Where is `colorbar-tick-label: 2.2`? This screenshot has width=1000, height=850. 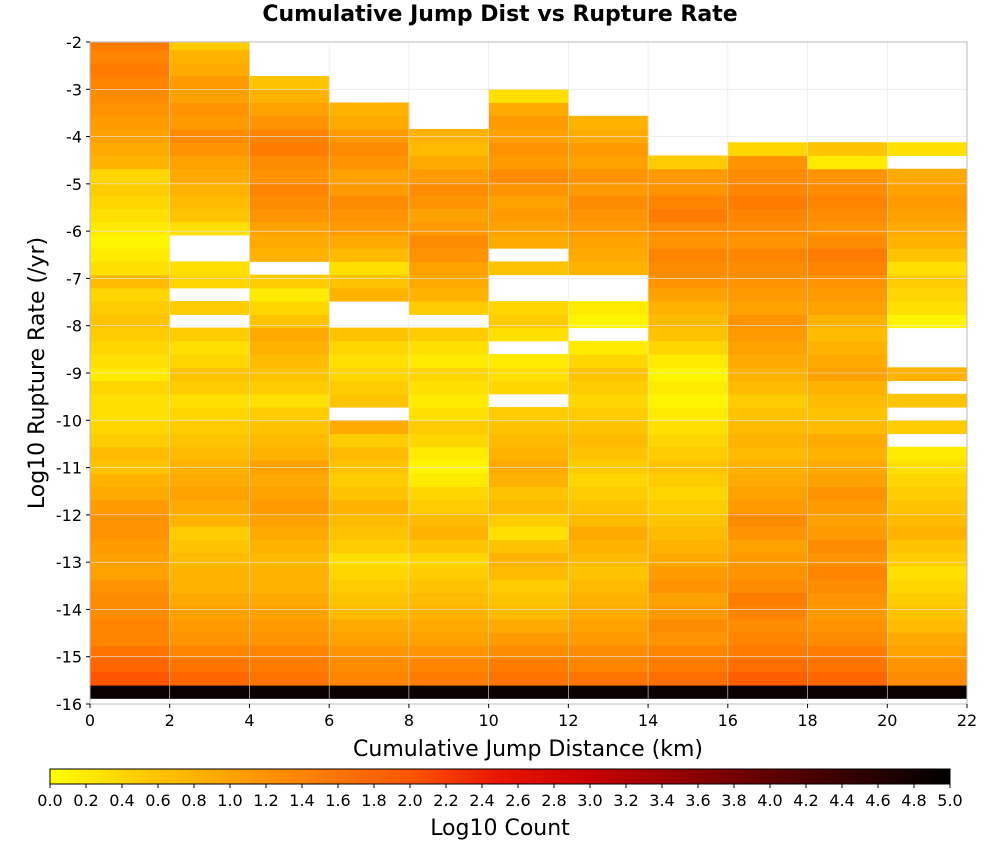 colorbar-tick-label: 2.2 is located at coordinates (445, 800).